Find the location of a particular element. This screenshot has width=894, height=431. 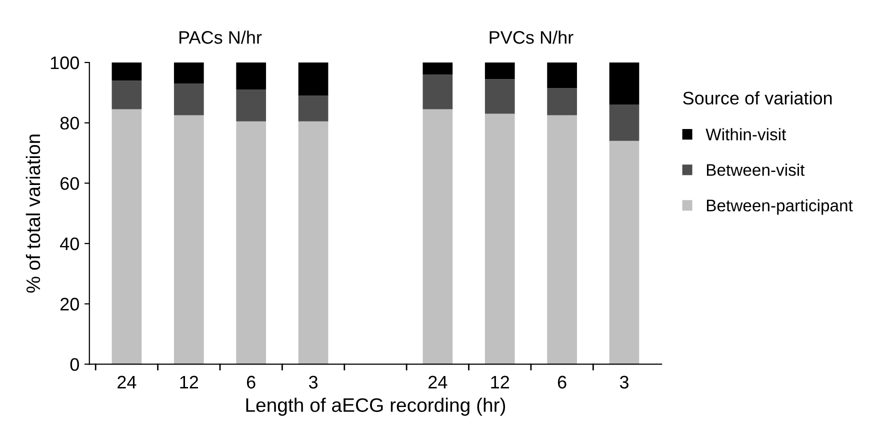

y-tick-label: 0 is located at coordinates (74, 364).